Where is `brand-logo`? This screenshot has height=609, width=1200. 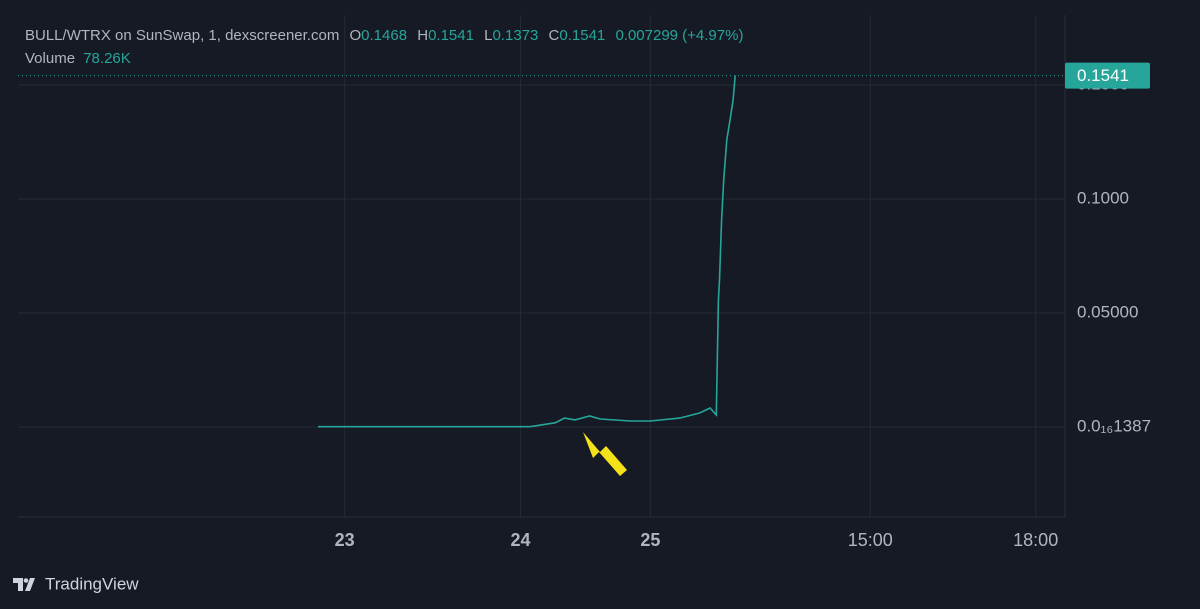
brand-logo is located at coordinates (24, 584).